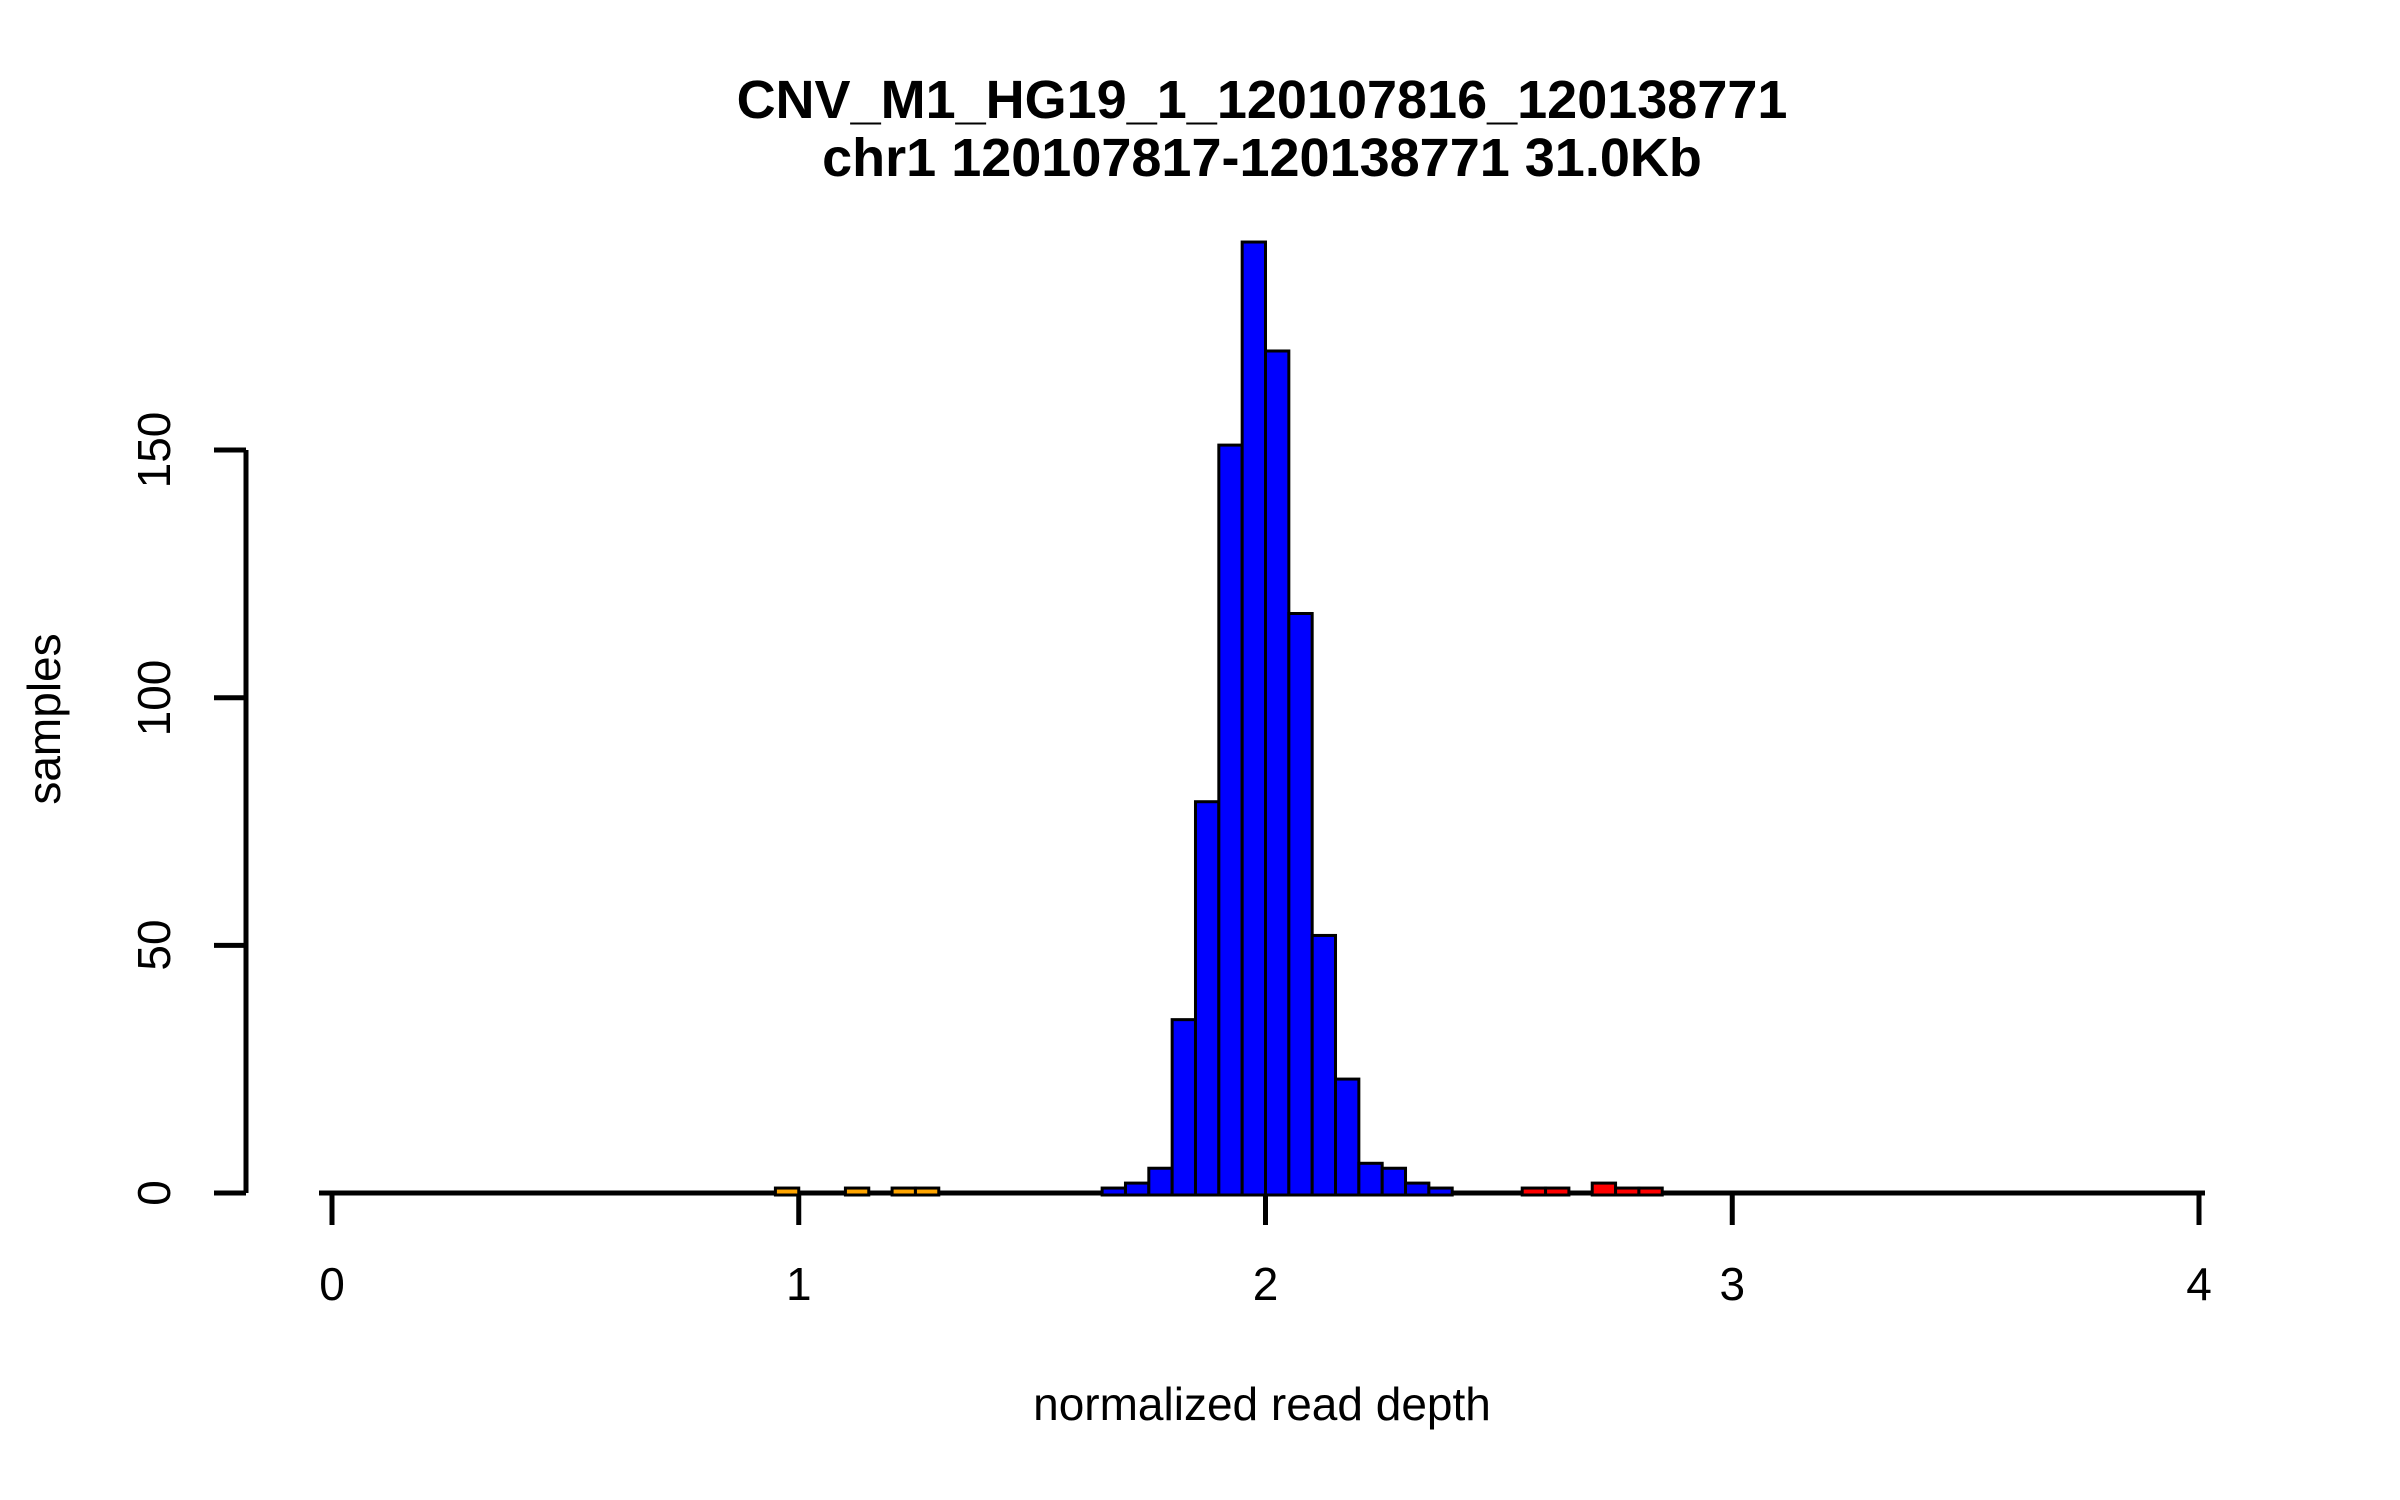 The height and width of the screenshot is (1500, 2400). I want to click on y-tick-label: 0, so click(154, 1193).